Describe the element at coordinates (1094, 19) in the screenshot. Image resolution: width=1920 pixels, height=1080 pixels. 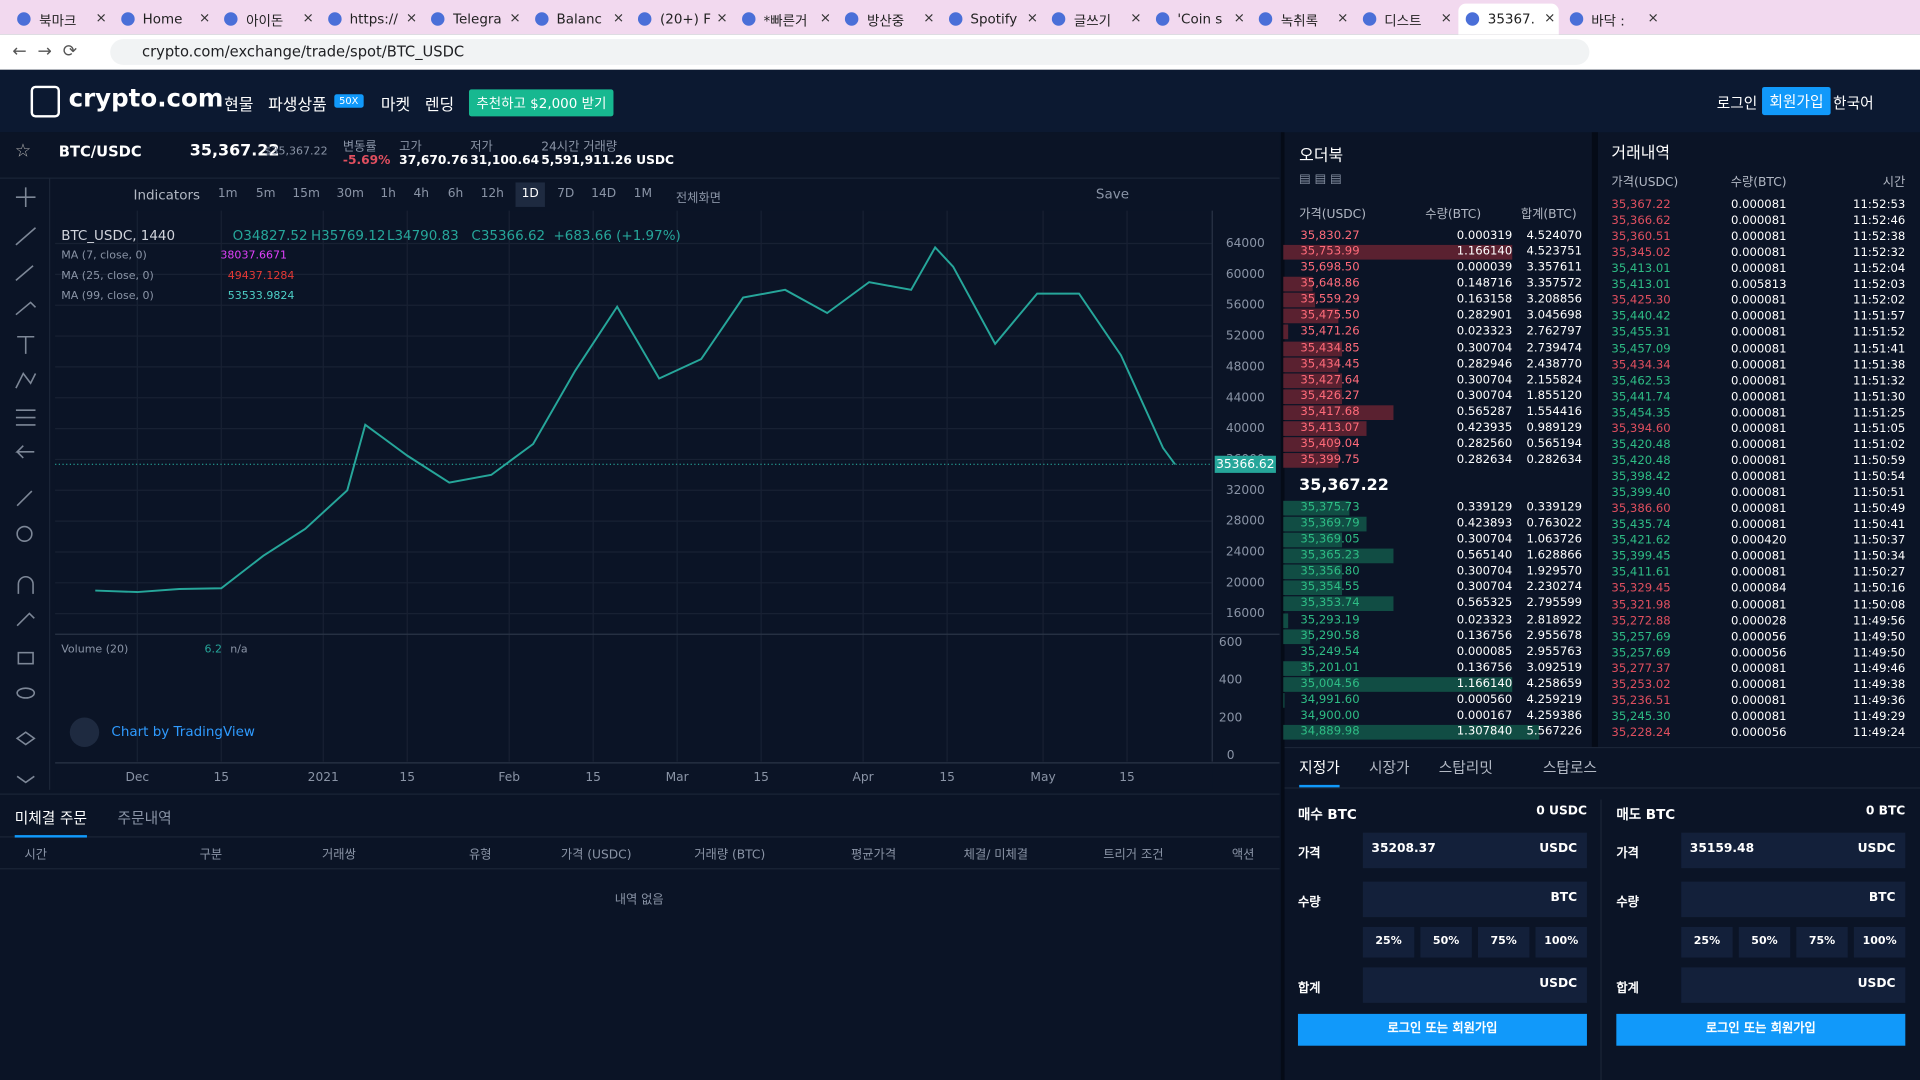
I see `browser-tab: 글쓰기 ×` at that location.